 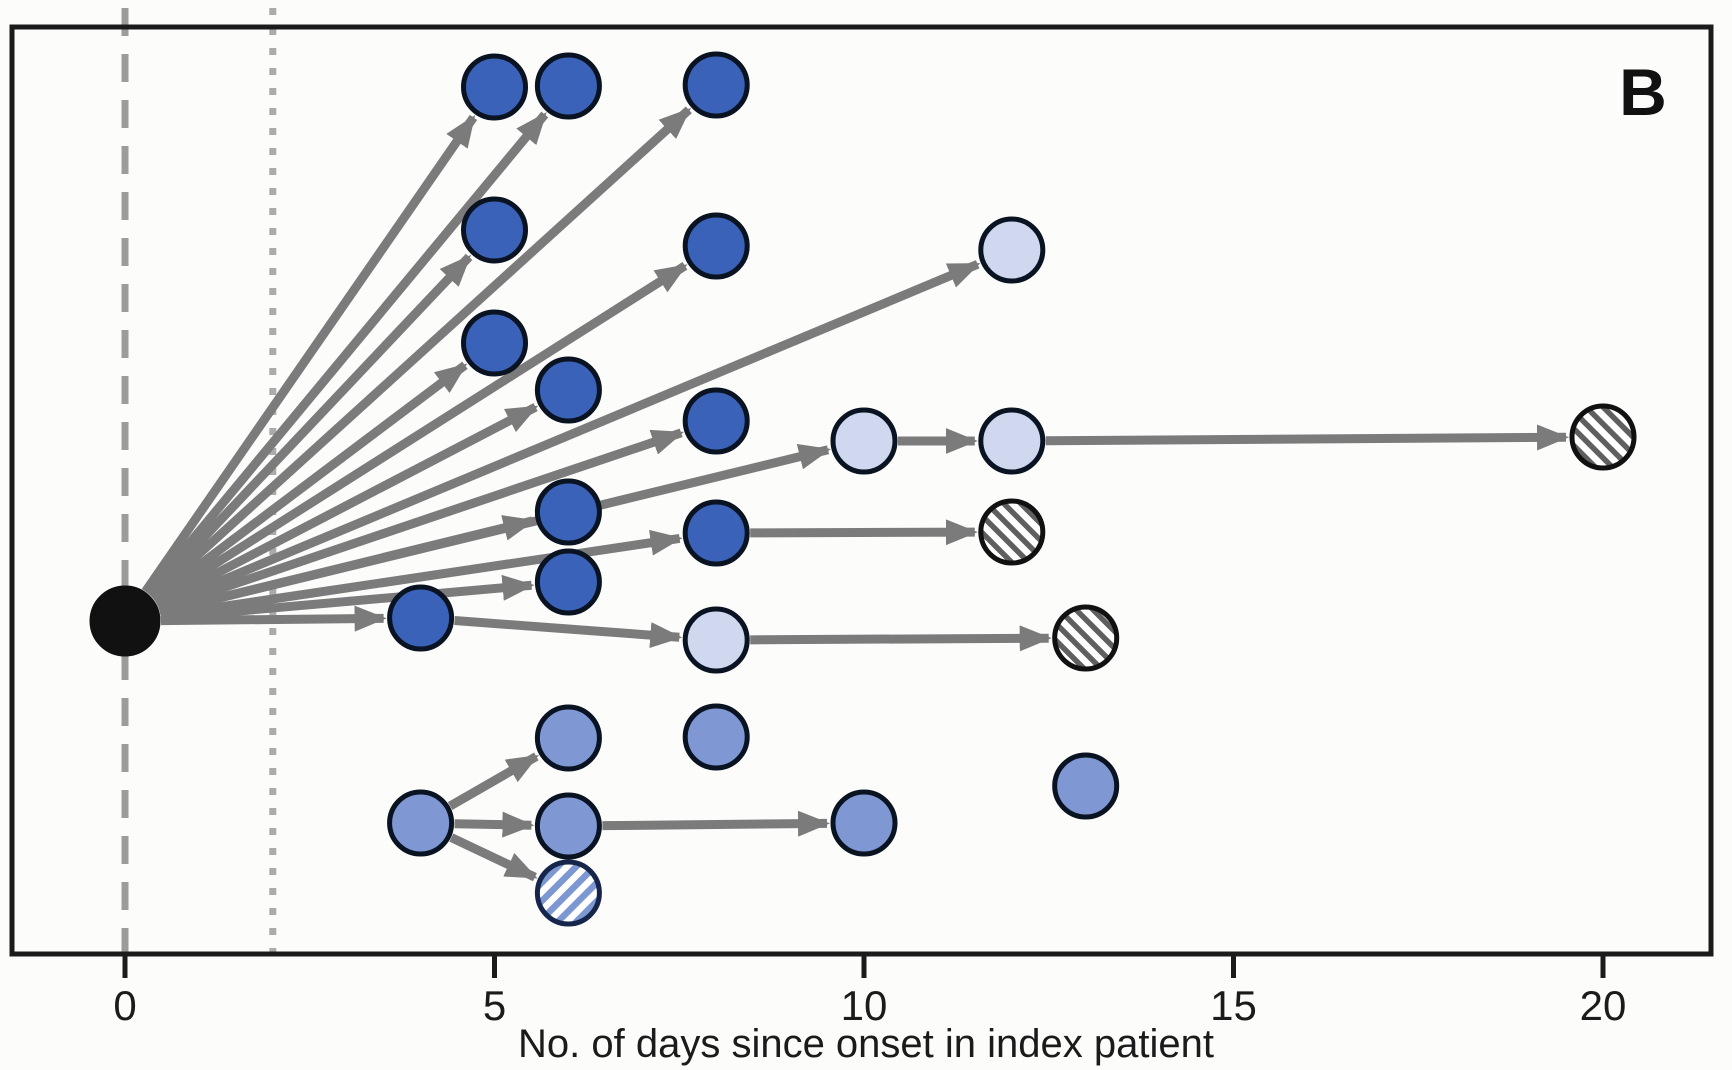 What do you see at coordinates (864, 823) in the screenshot?
I see `case-node-n24-medium_blue` at bounding box center [864, 823].